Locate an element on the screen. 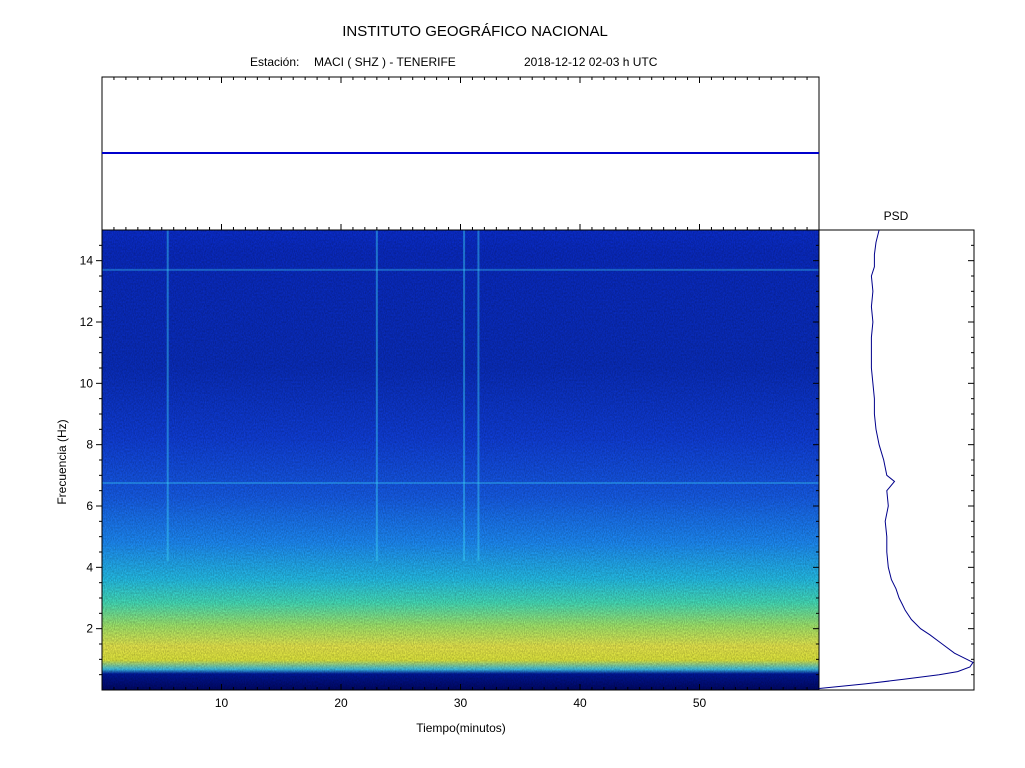  y-tick-label: 12 is located at coordinates (87, 322).